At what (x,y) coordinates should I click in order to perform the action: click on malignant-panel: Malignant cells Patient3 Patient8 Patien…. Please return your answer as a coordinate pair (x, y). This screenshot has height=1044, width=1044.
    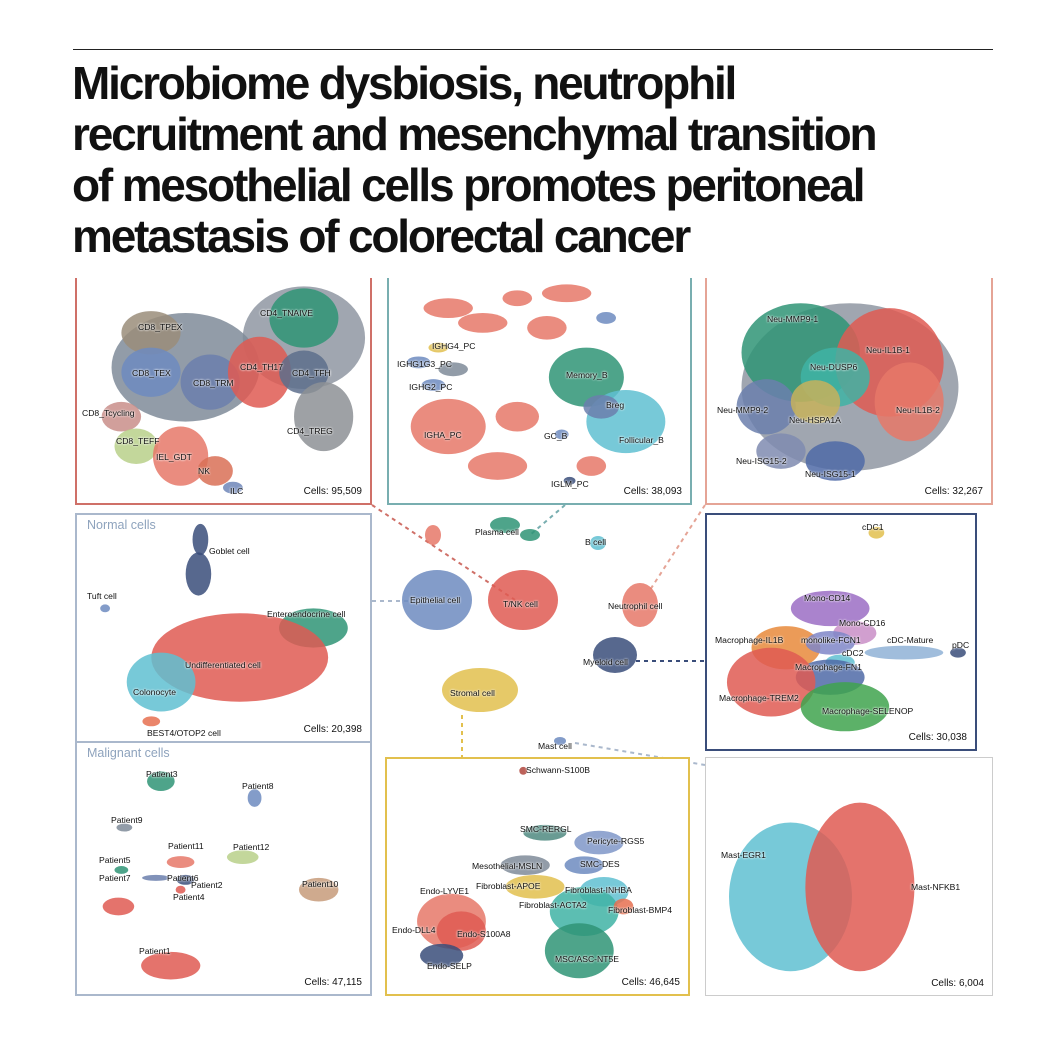
    Looking at the image, I should click on (223, 869).